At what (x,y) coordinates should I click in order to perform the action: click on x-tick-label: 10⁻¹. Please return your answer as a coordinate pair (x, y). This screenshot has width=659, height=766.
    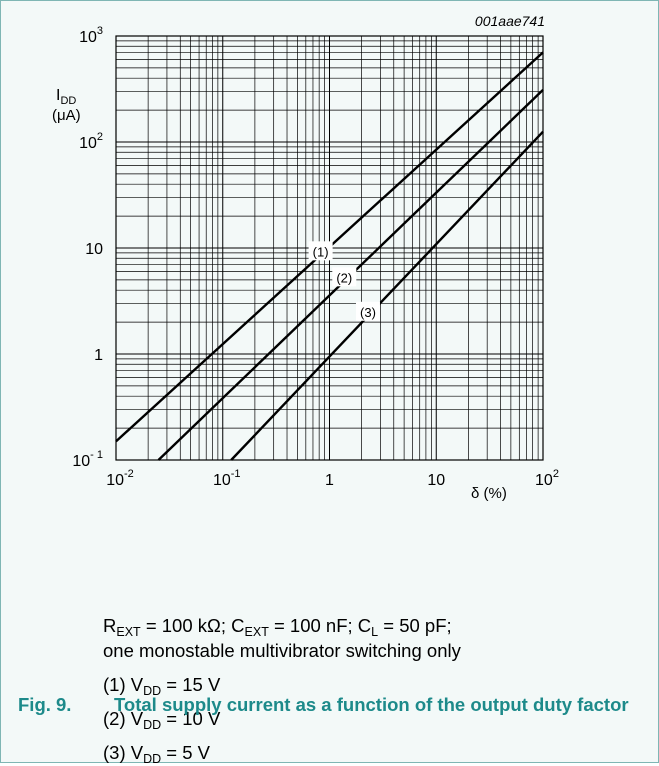
    Looking at the image, I should click on (227, 478).